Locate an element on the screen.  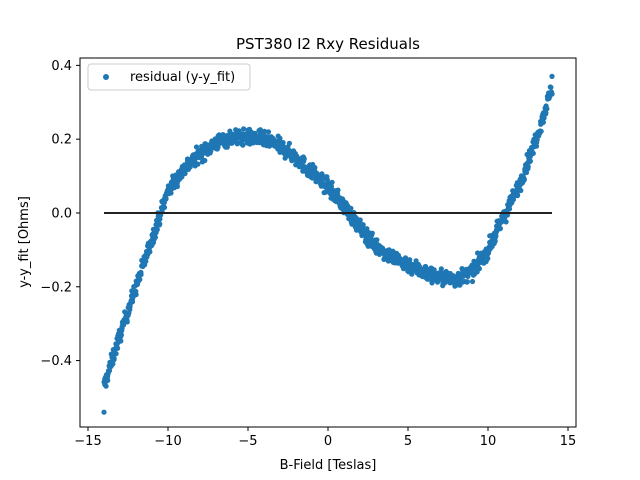
chart-title: PST380 I2 Rxy Residuals is located at coordinates (328, 44).